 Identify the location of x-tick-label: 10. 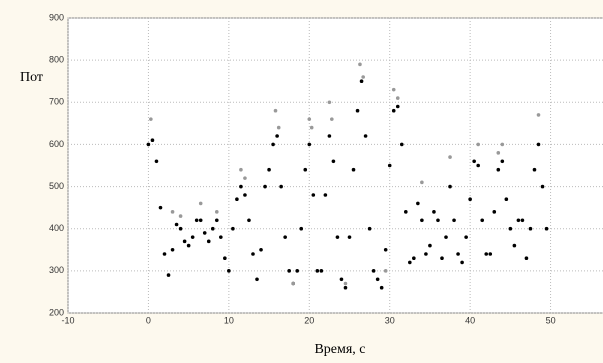
(229, 320).